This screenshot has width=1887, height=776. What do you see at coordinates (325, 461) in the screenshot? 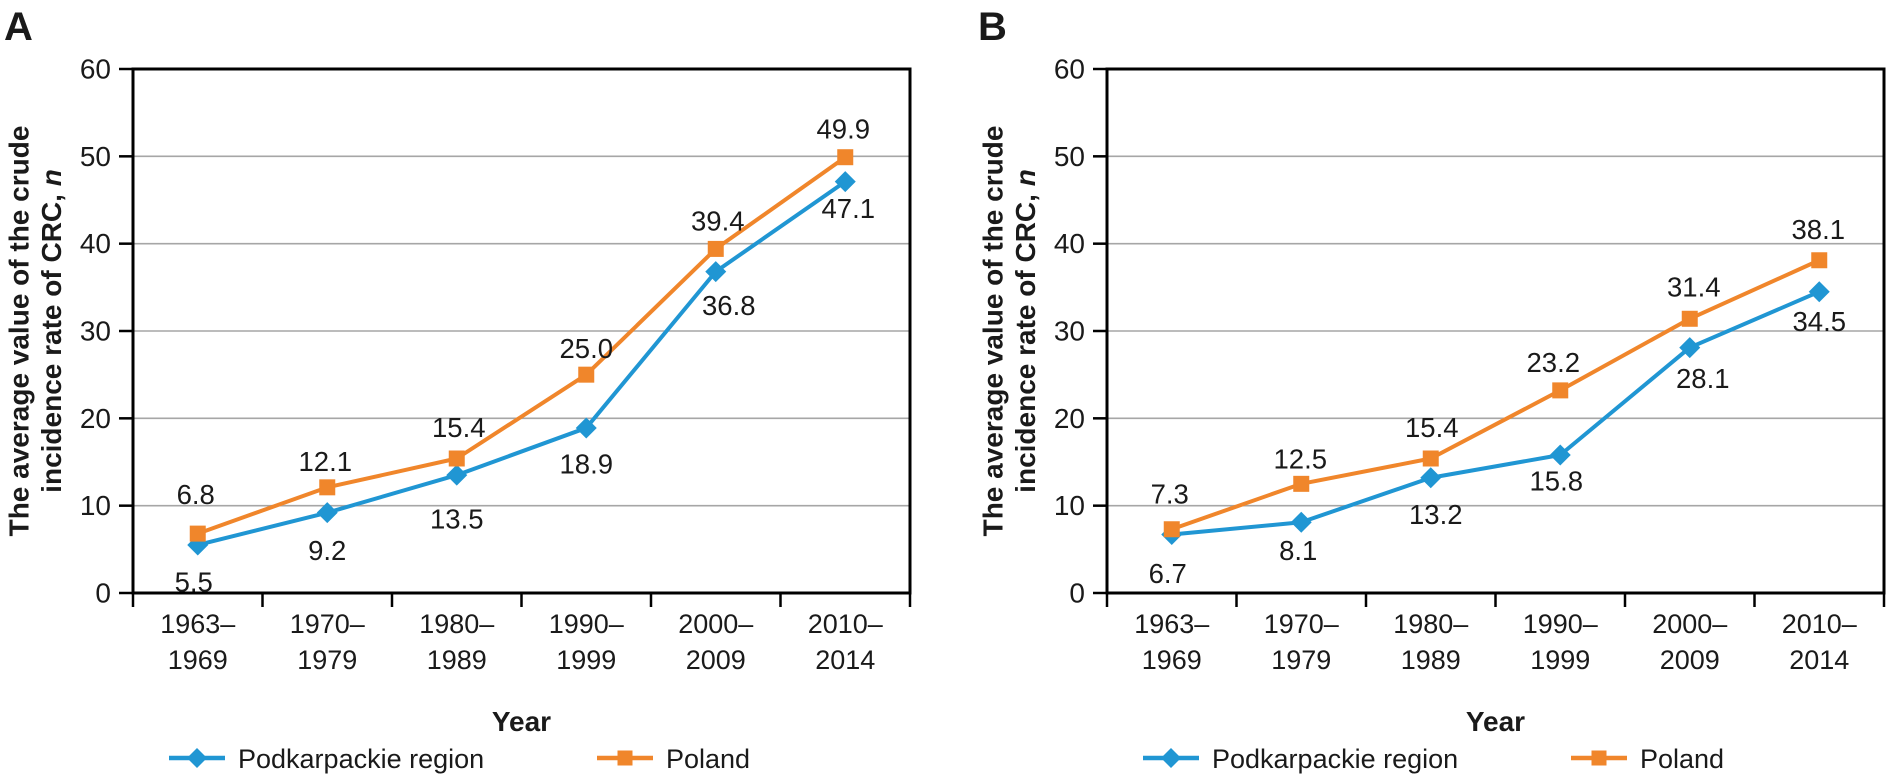
I see `data-label: 12.1` at bounding box center [325, 461].